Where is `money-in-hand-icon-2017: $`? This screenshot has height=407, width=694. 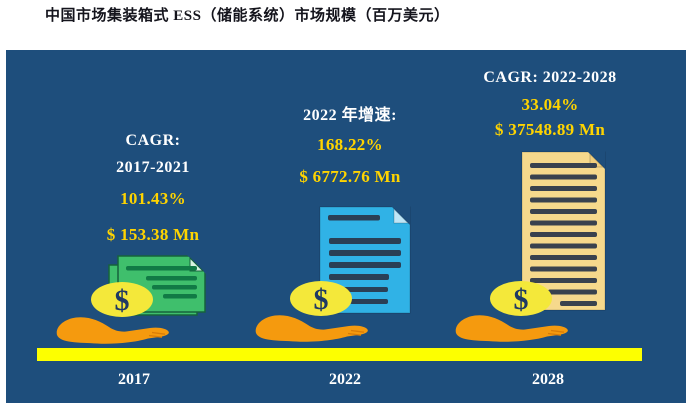 money-in-hand-icon-2017: $ is located at coordinates (131, 299).